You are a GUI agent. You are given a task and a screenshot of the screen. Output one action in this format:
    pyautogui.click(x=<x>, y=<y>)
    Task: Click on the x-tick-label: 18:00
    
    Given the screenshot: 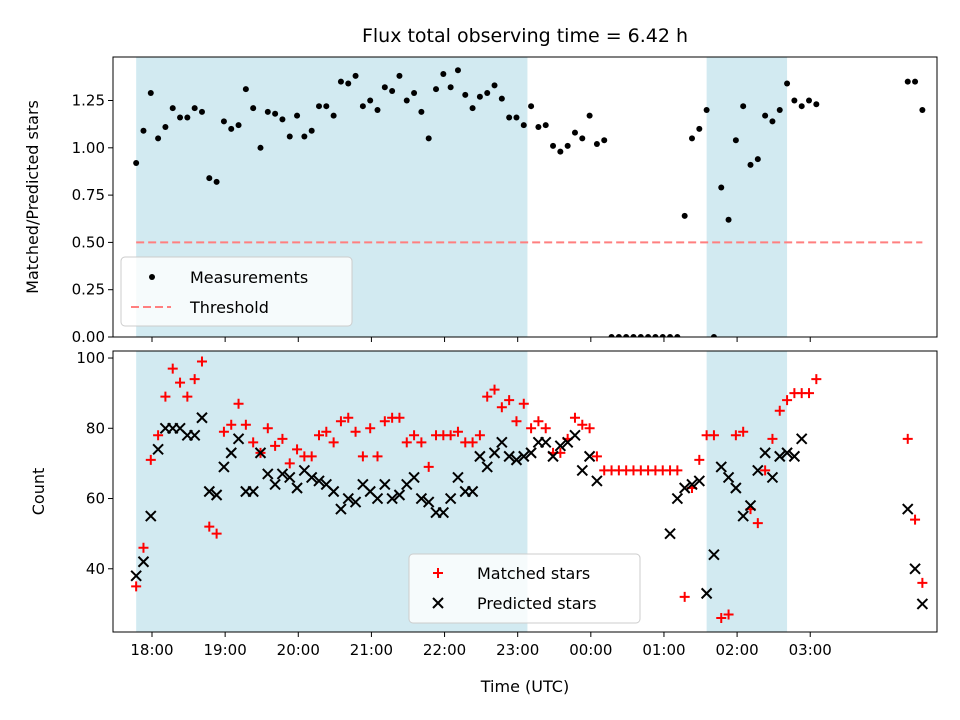 What is the action you would take?
    pyautogui.click(x=151, y=650)
    